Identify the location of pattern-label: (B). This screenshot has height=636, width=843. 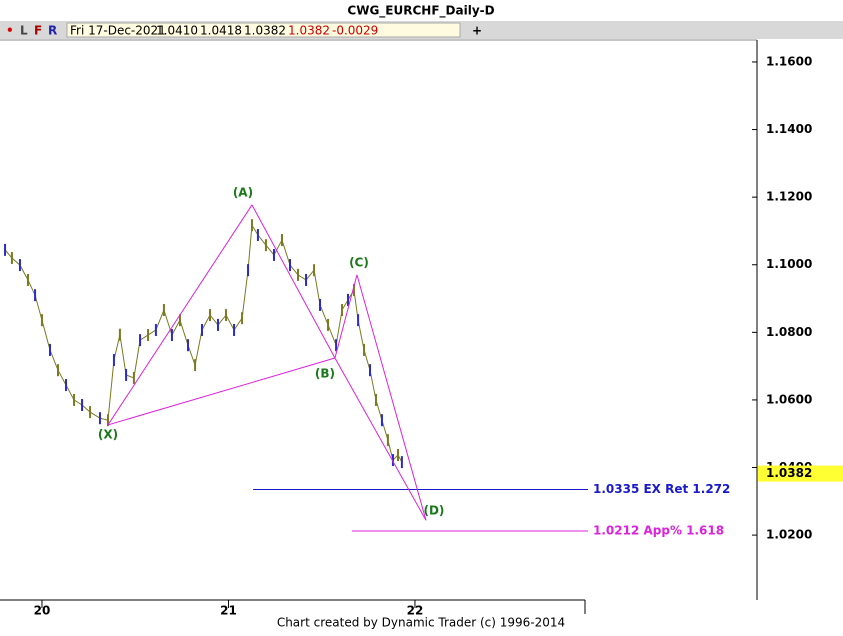
(325, 374).